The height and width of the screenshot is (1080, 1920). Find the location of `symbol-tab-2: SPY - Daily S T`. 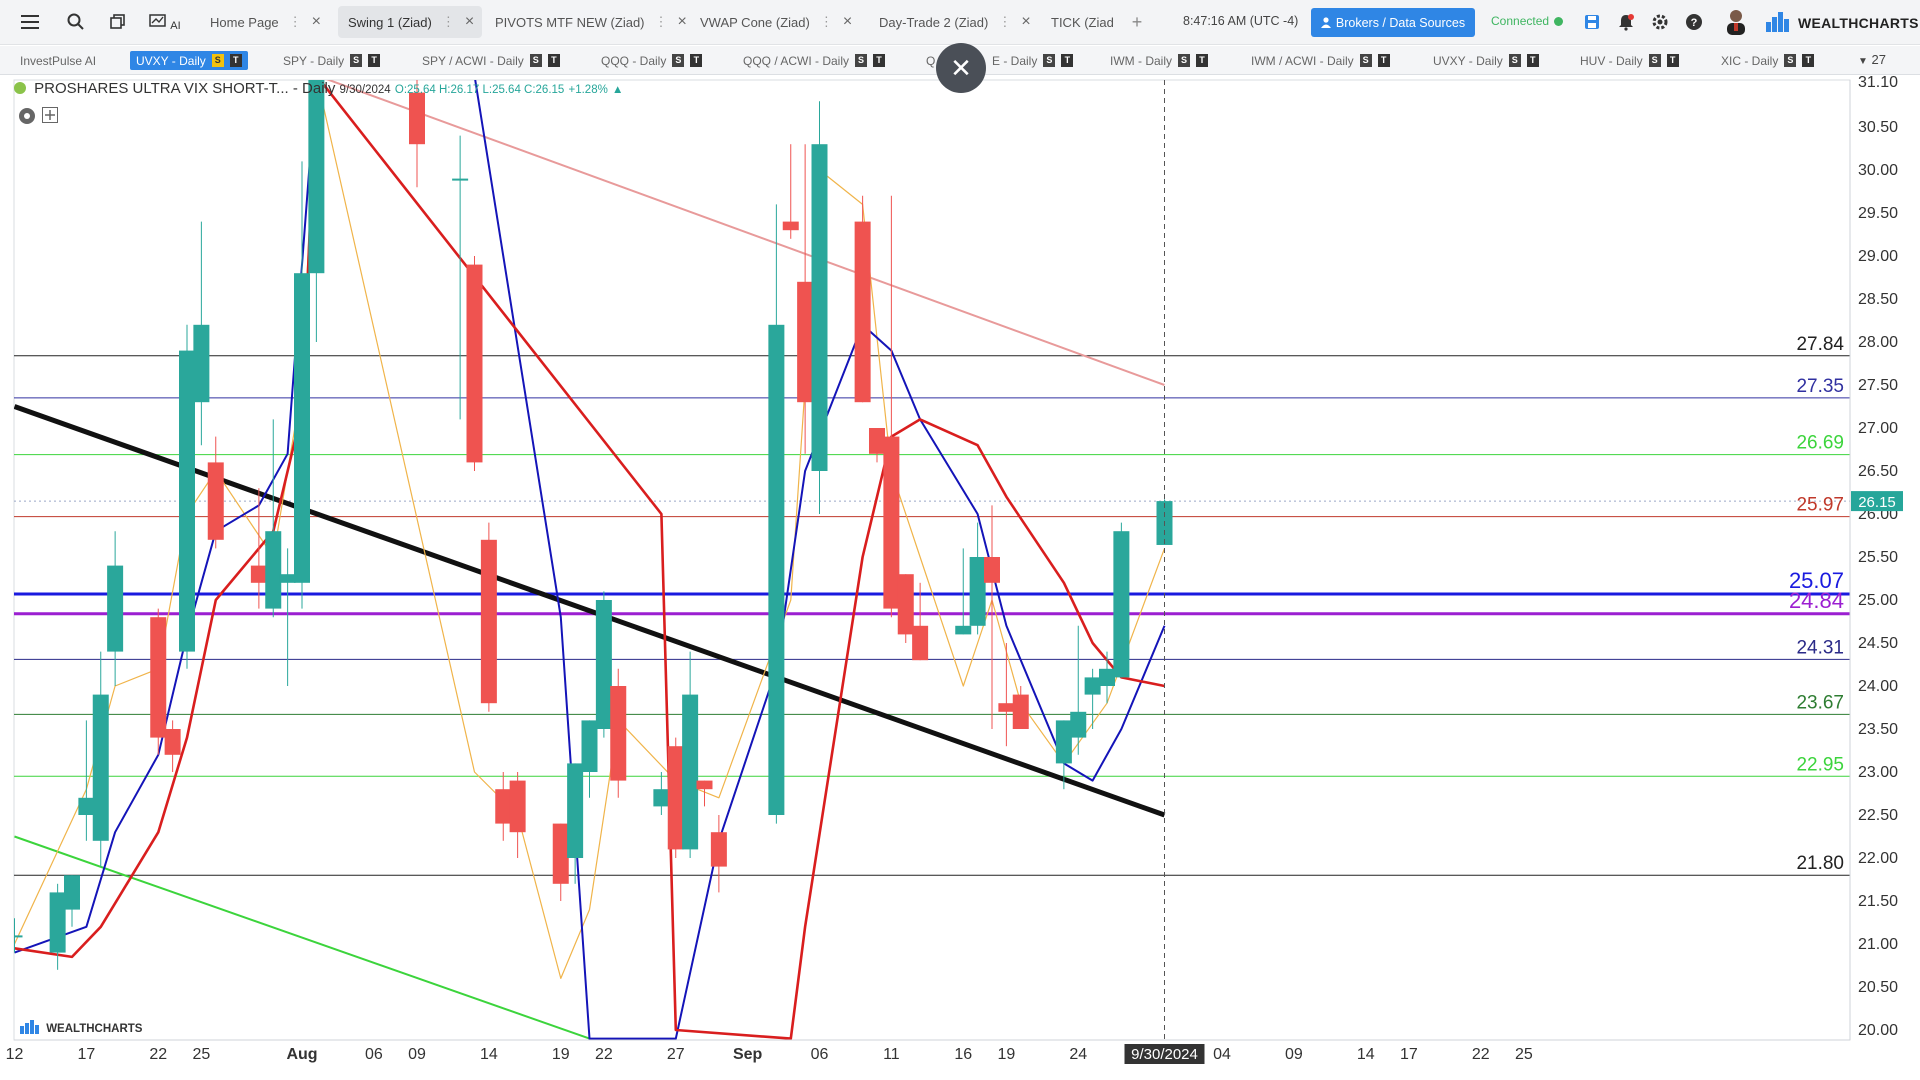

symbol-tab-2: SPY - Daily S T is located at coordinates (332, 60).